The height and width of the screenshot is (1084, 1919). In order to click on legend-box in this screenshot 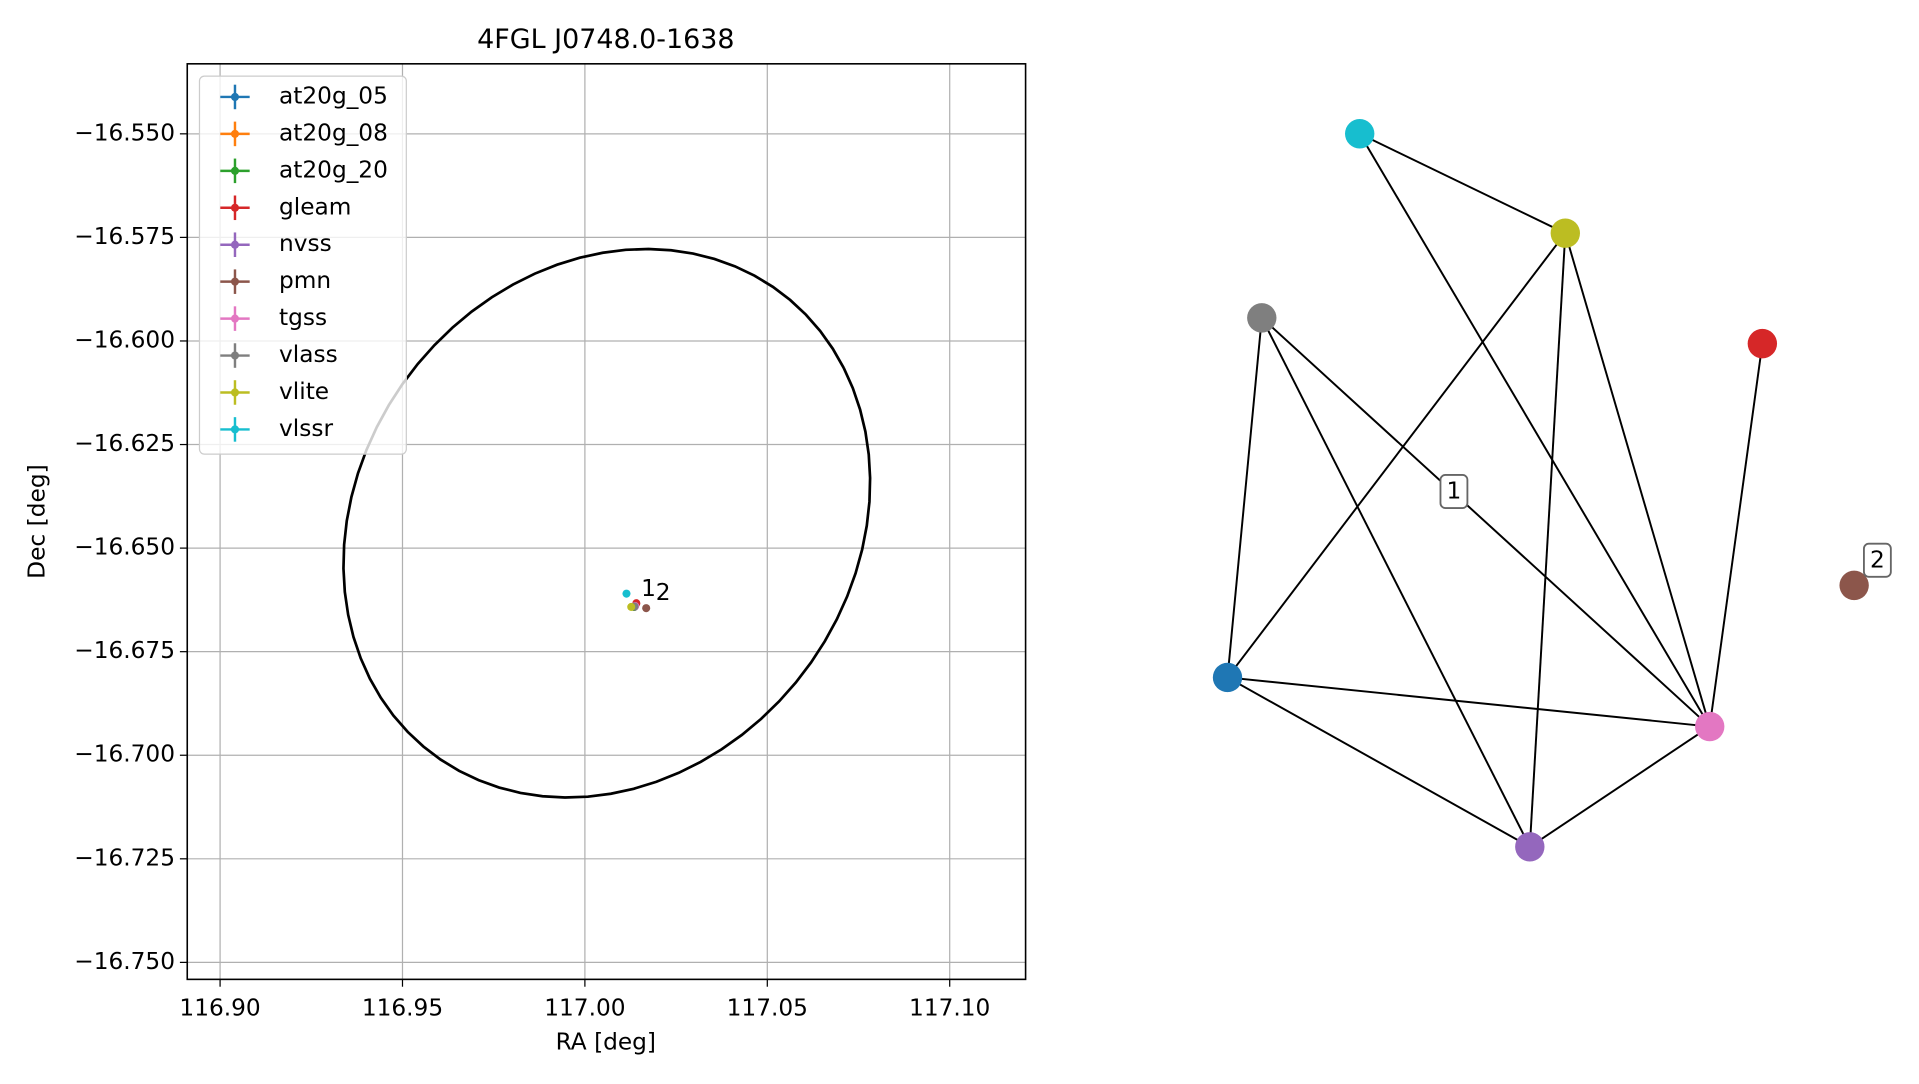, I will do `click(302, 265)`.